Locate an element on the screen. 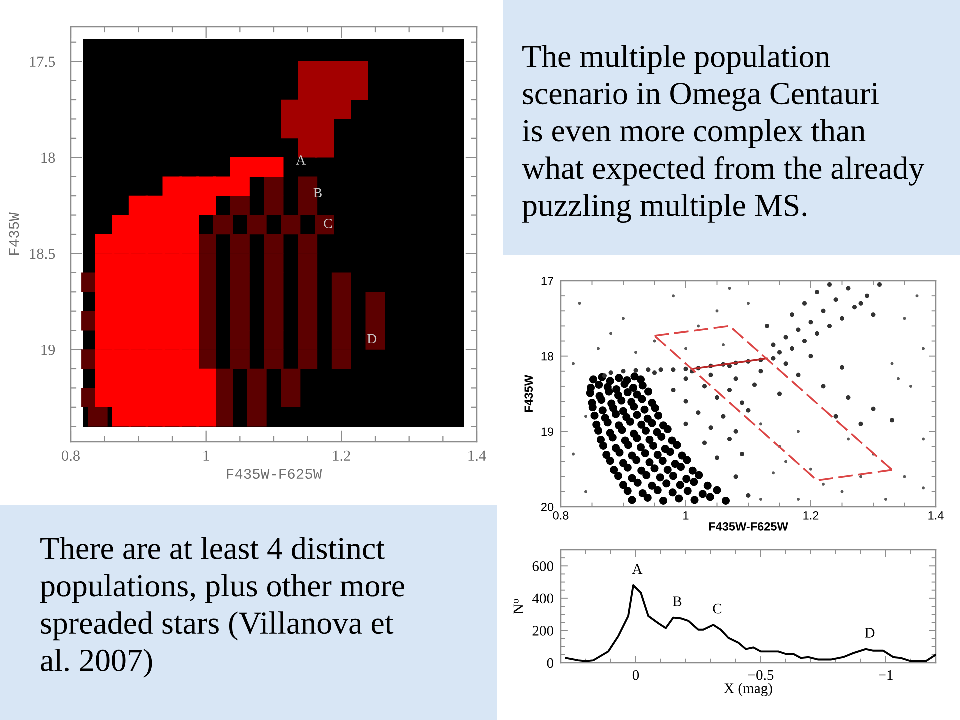  y-tick-label: 18.5 is located at coordinates (43, 254).